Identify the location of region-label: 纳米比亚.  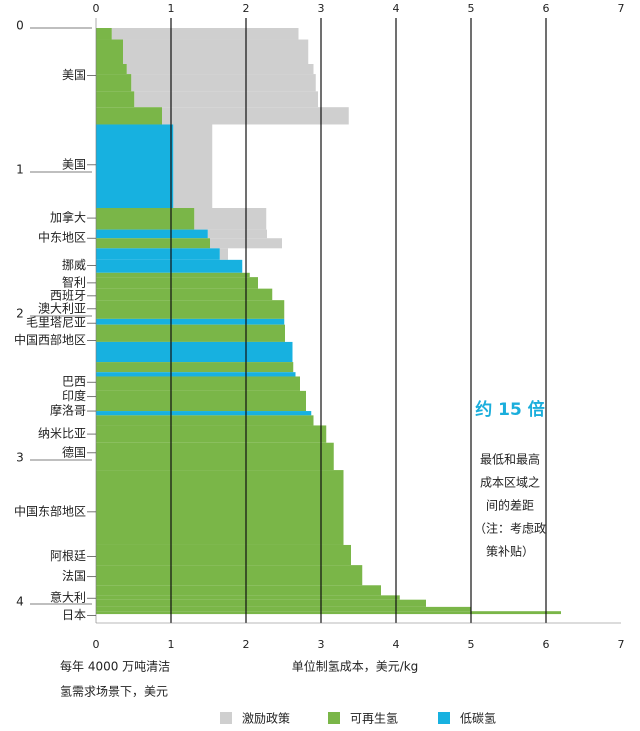
(62, 434).